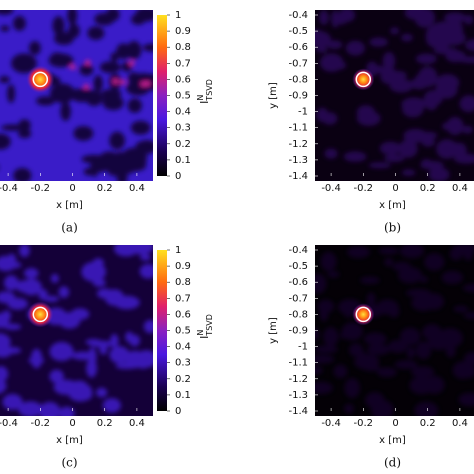 The image size is (474, 474). Describe the element at coordinates (9, 188) in the screenshot. I see `x-tick-label: -0.4` at that location.